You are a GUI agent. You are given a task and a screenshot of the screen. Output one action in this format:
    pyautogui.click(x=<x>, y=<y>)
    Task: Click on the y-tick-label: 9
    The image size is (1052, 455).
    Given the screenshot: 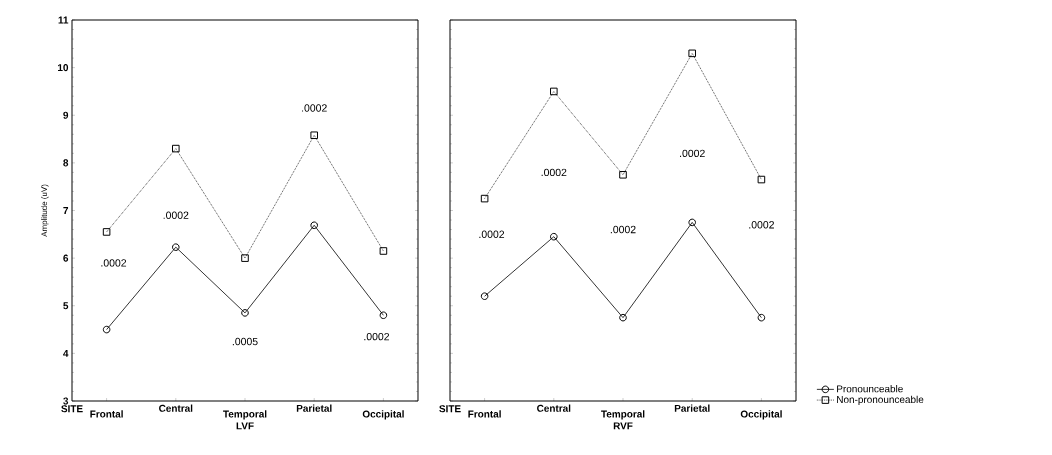 What is the action you would take?
    pyautogui.click(x=66, y=115)
    